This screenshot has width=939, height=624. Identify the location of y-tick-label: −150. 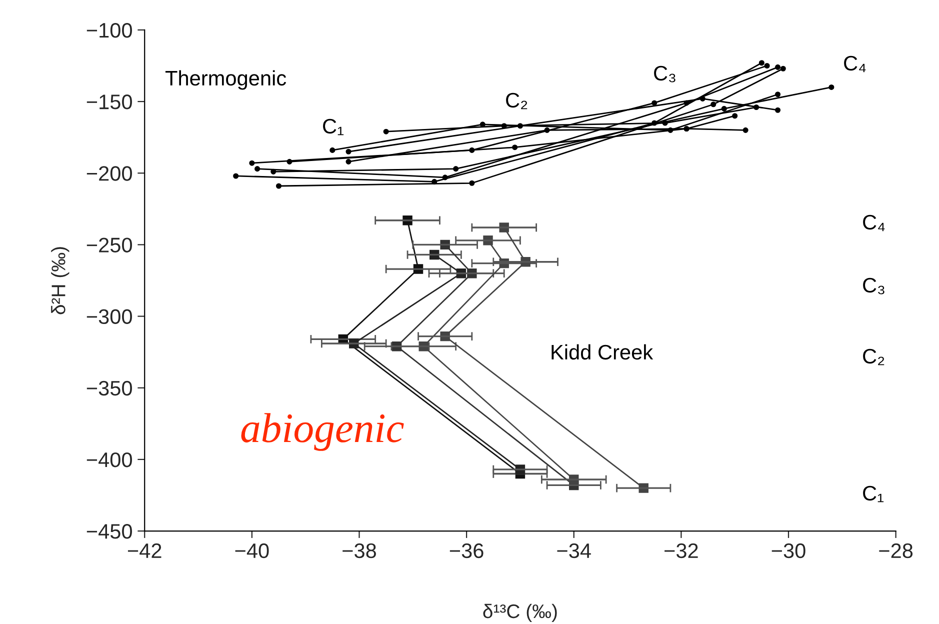
(109, 102).